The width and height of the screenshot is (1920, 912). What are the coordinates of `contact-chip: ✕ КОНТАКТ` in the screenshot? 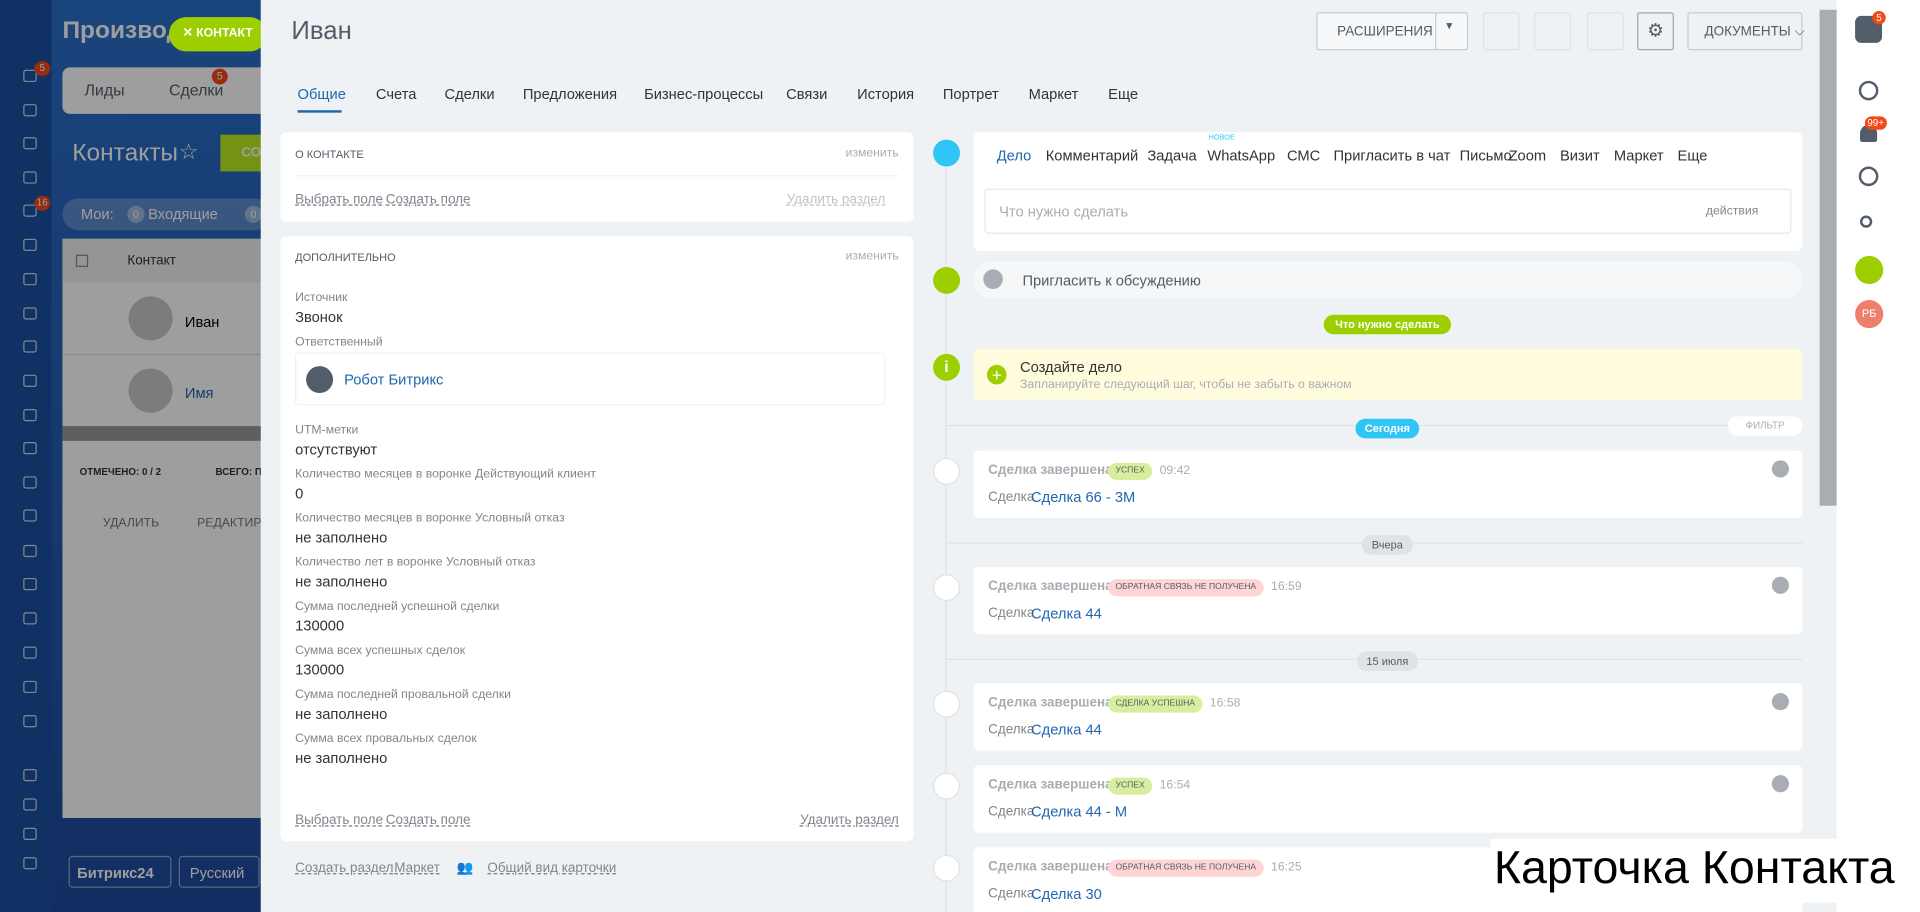 It's located at (217, 34).